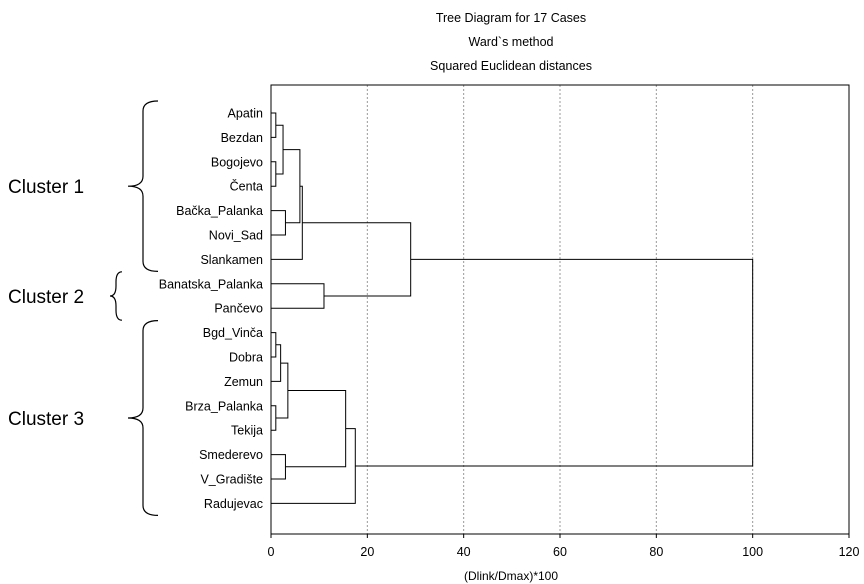 This screenshot has width=864, height=584. What do you see at coordinates (511, 576) in the screenshot?
I see `x-axis-label: (Dlink/Dmax)*100` at bounding box center [511, 576].